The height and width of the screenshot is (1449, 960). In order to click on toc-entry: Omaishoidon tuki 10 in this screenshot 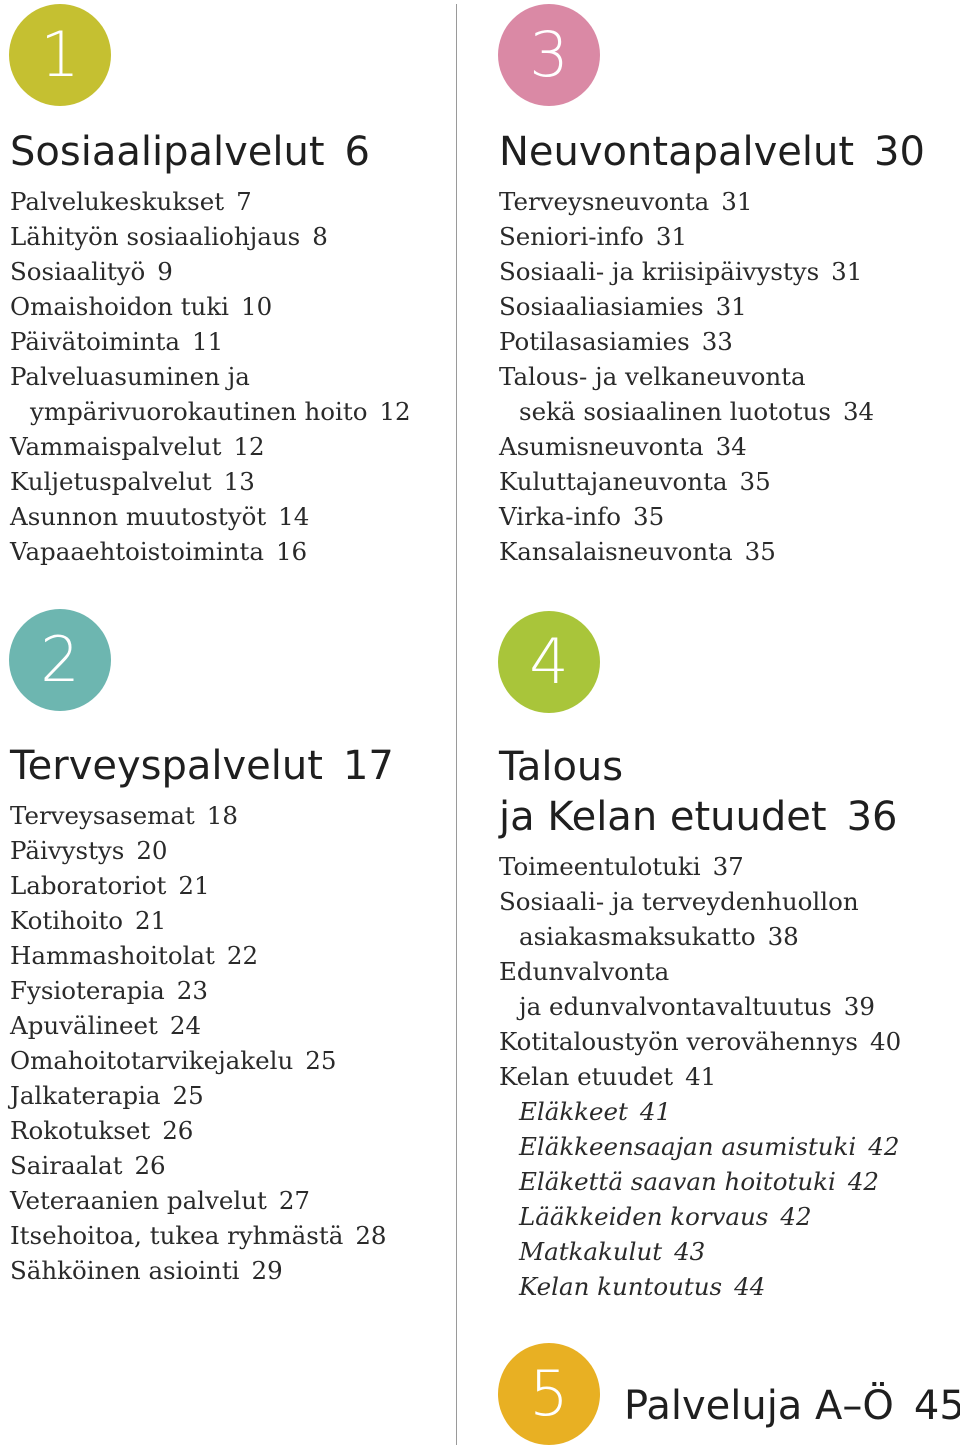, I will do `click(210, 306)`.